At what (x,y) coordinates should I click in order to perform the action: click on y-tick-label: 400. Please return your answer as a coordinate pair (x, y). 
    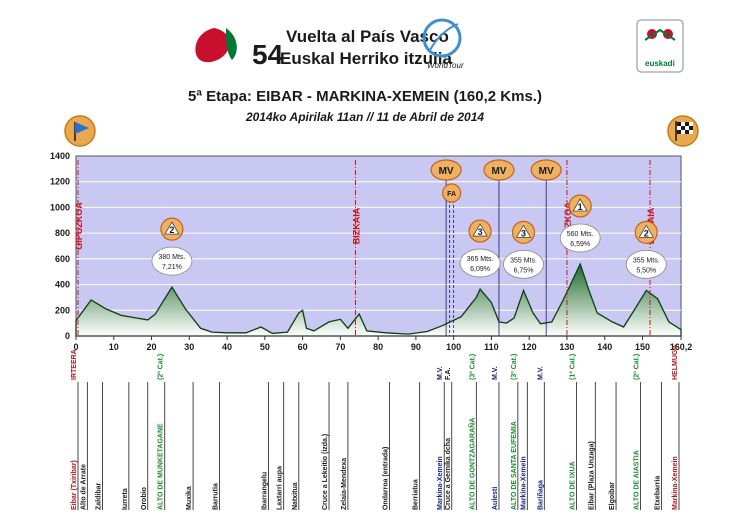
    Looking at the image, I should click on (62, 285).